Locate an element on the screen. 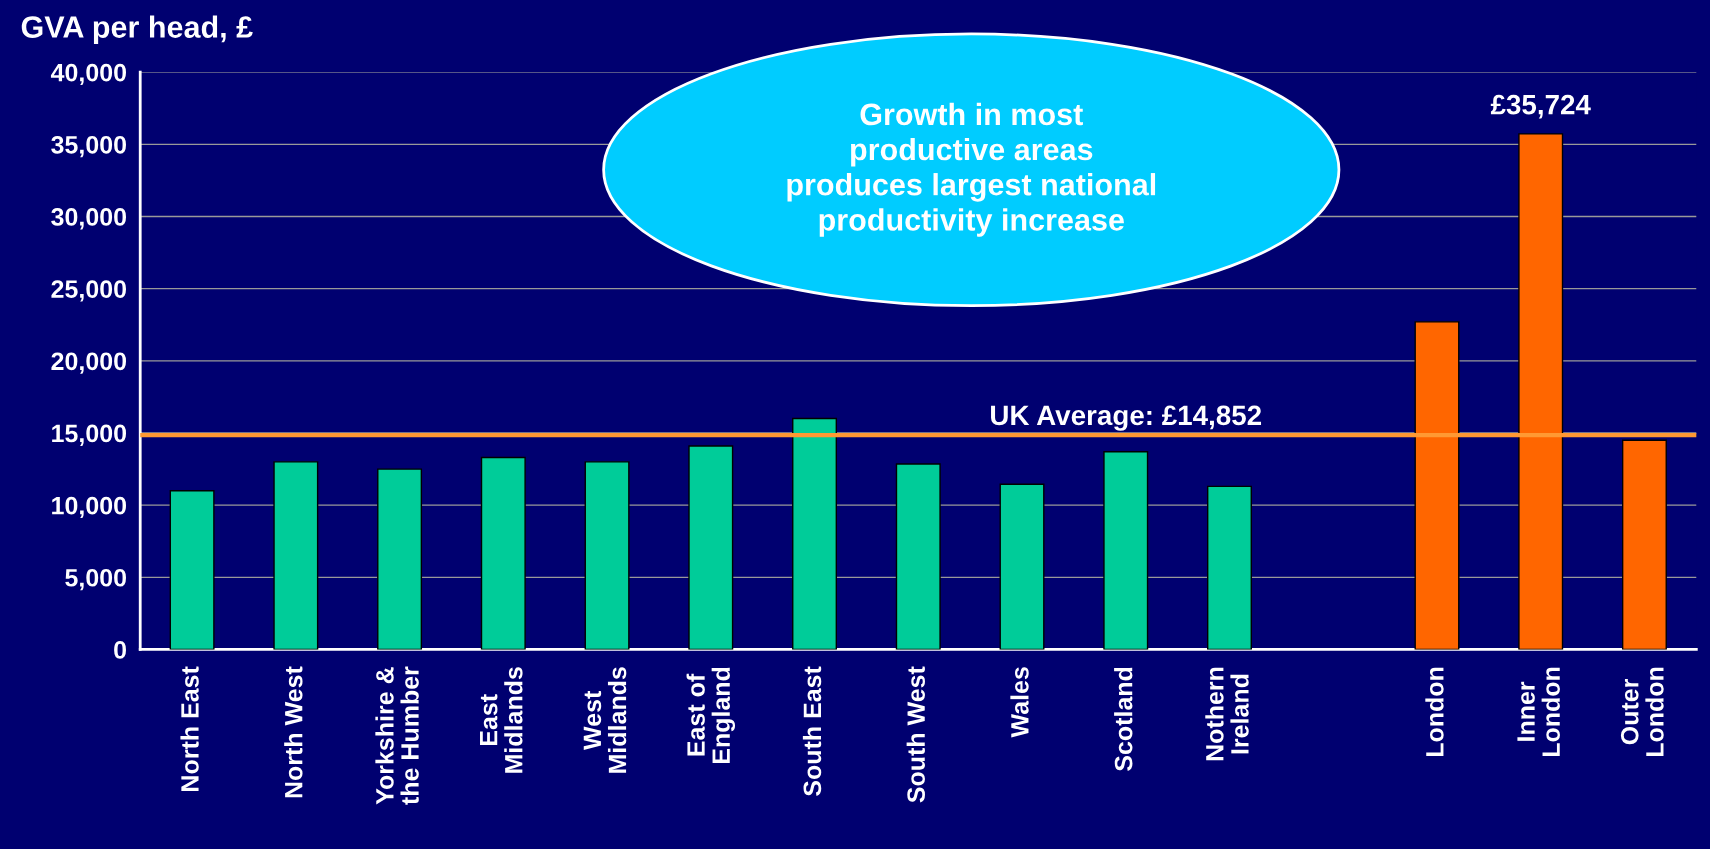 The image size is (1710, 849). y-tick-label: 15,000 is located at coordinates (89, 435).